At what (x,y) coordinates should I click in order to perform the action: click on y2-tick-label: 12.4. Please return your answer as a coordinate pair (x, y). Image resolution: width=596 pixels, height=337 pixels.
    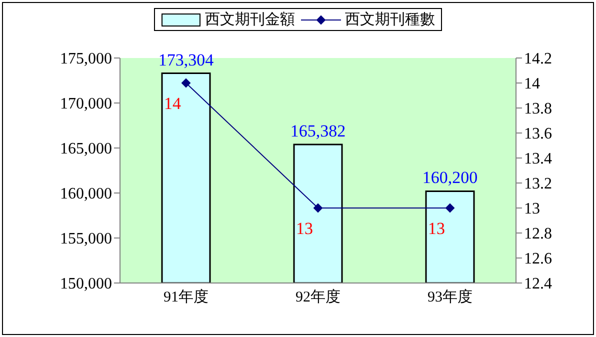
    Looking at the image, I should click on (538, 284).